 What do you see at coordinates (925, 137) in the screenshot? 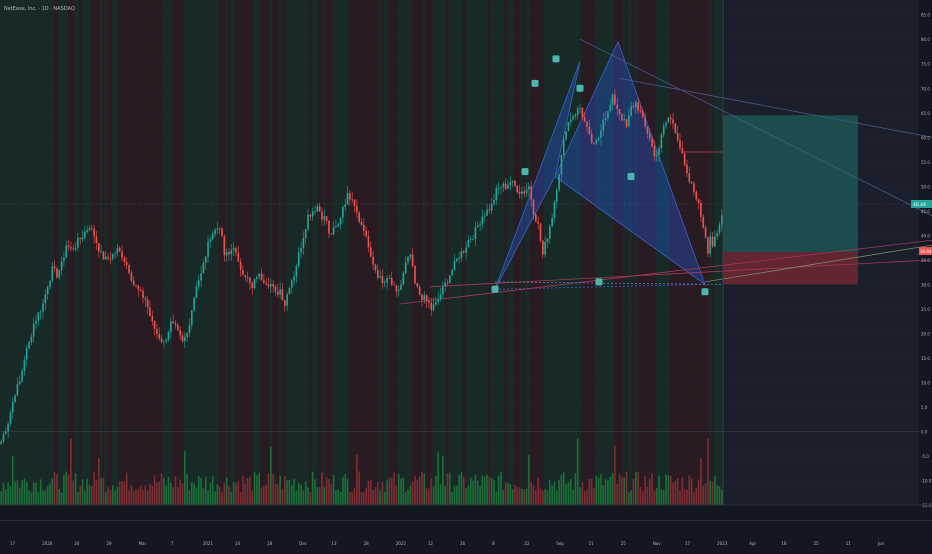
I see `price-label: 60.0` at bounding box center [925, 137].